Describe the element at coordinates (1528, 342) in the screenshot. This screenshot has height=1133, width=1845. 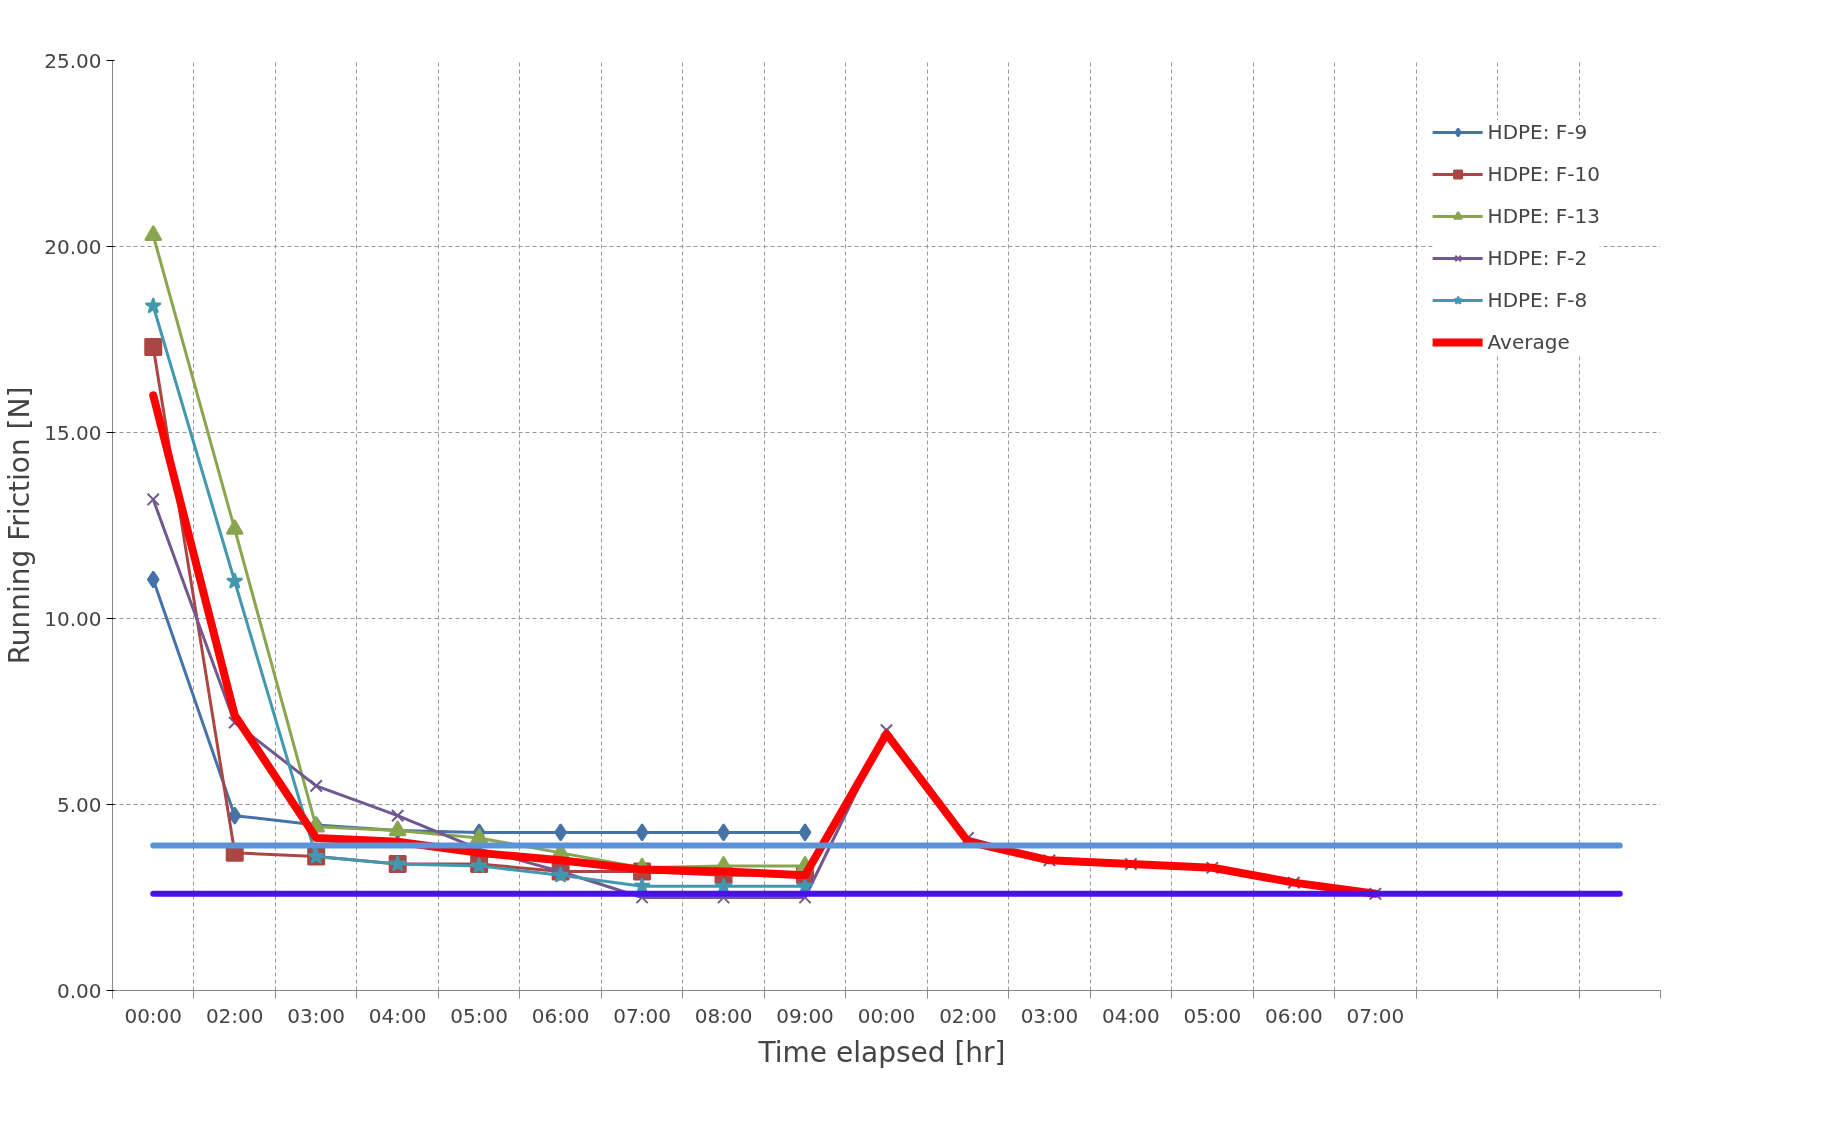
I see `legend-label: Average` at that location.